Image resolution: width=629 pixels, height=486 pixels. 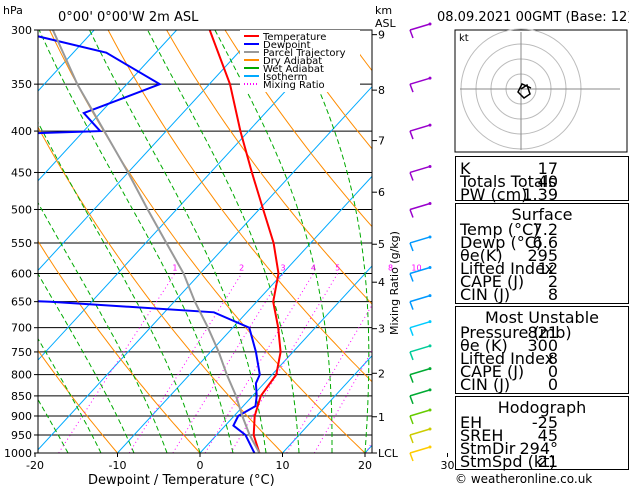 What do you see at coordinates (544, 422) in the screenshot?
I see `hodograph-stat-value: -25` at bounding box center [544, 422].